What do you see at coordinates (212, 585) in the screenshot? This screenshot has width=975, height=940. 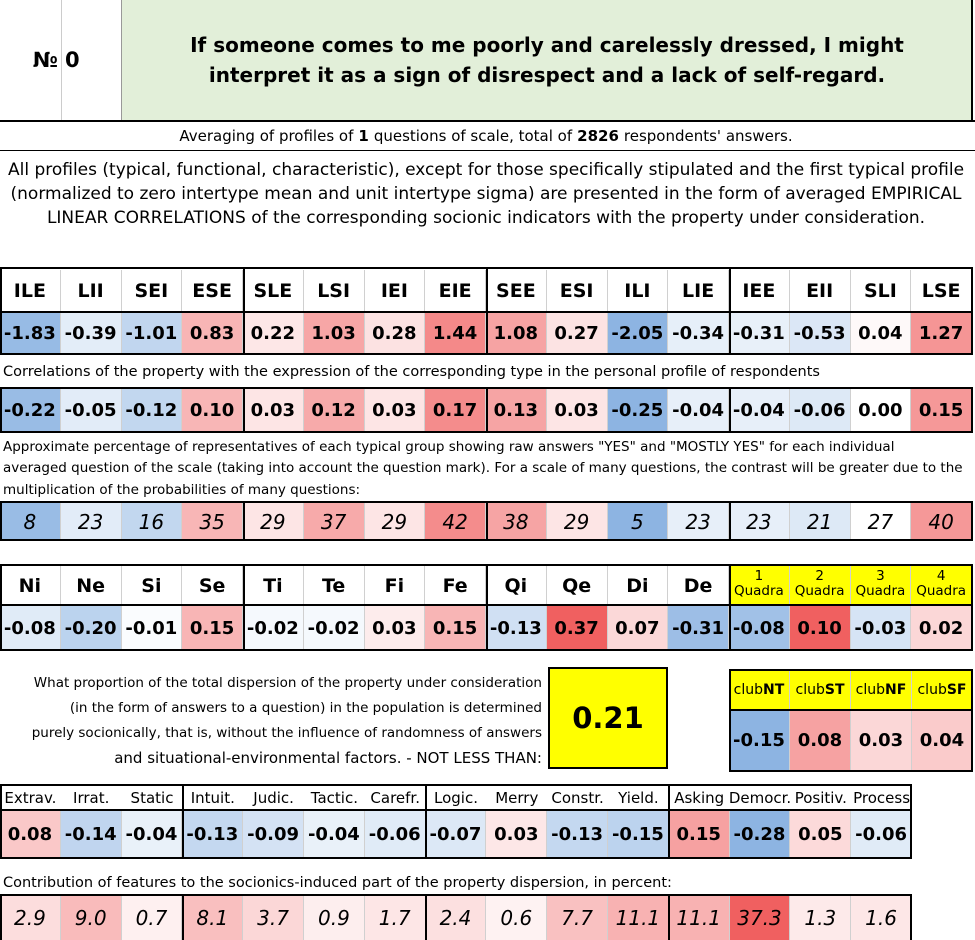 I see `function-name: Se` at bounding box center [212, 585].